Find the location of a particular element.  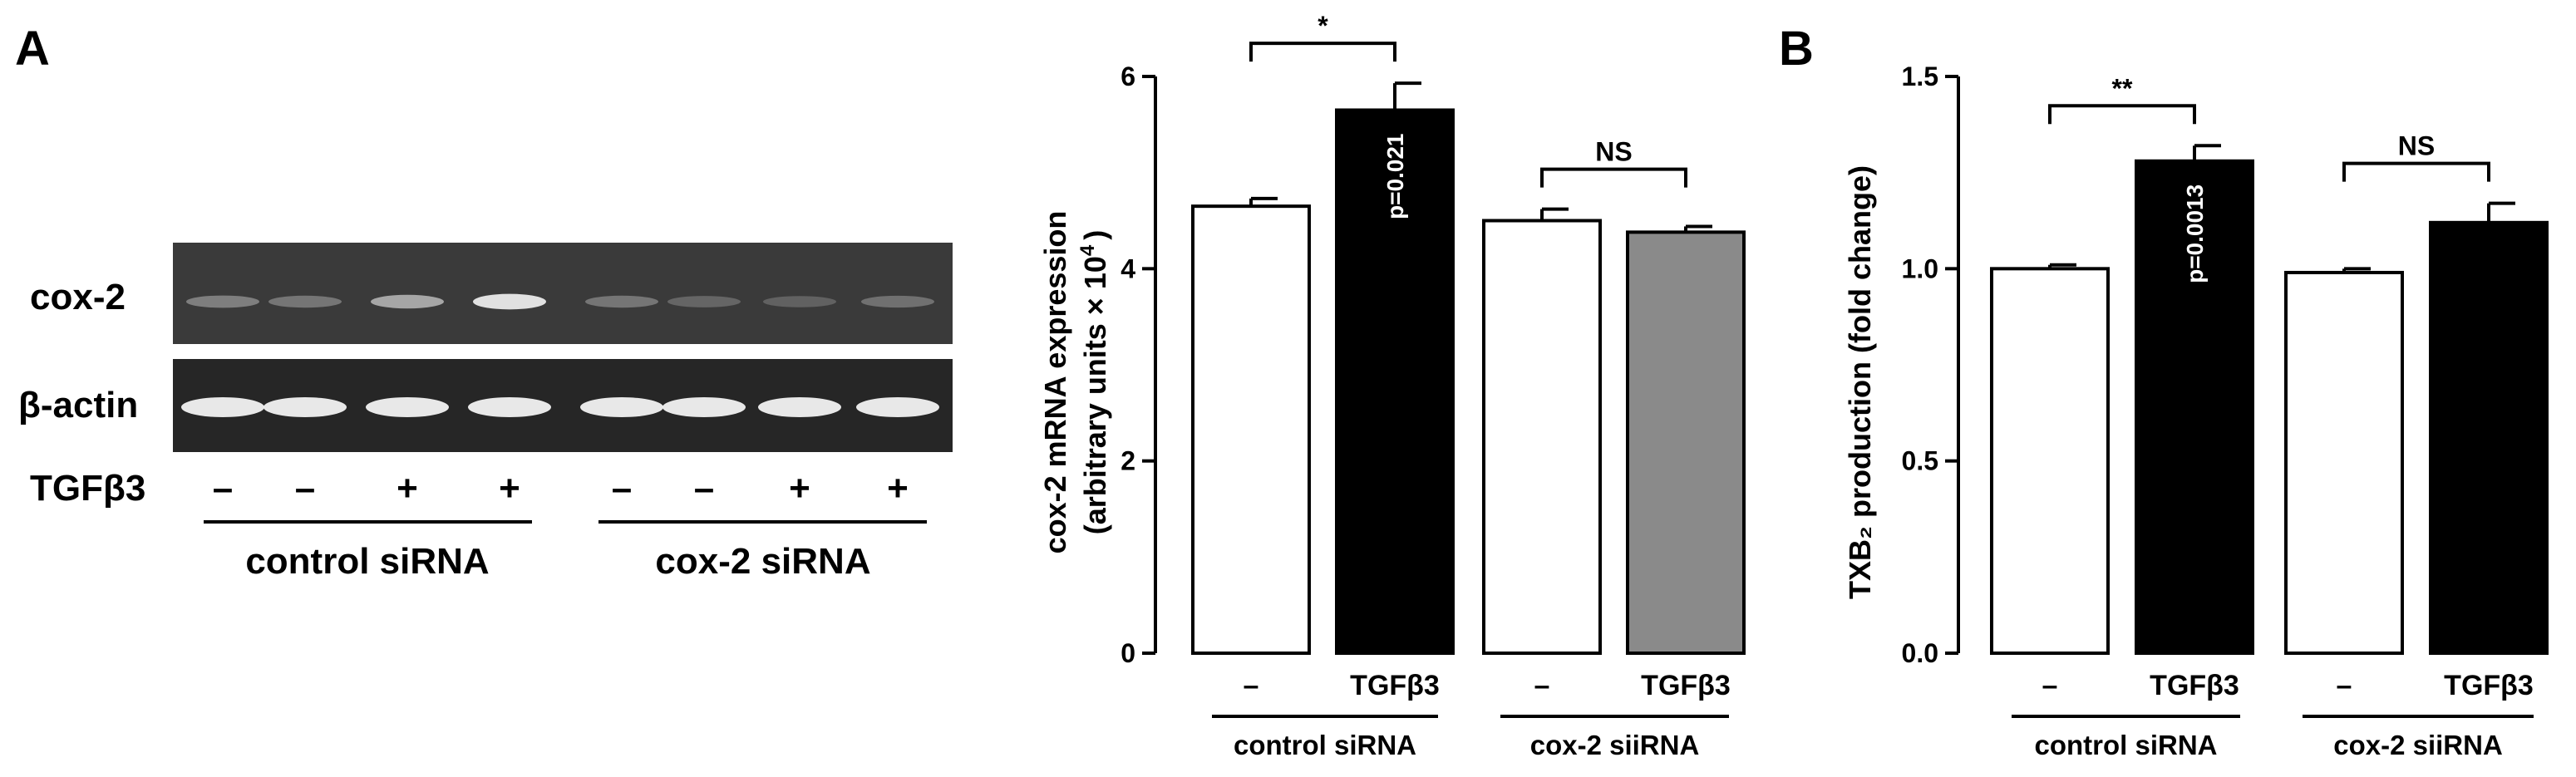

y-axis-title-close: ) is located at coordinates (1095, 235).